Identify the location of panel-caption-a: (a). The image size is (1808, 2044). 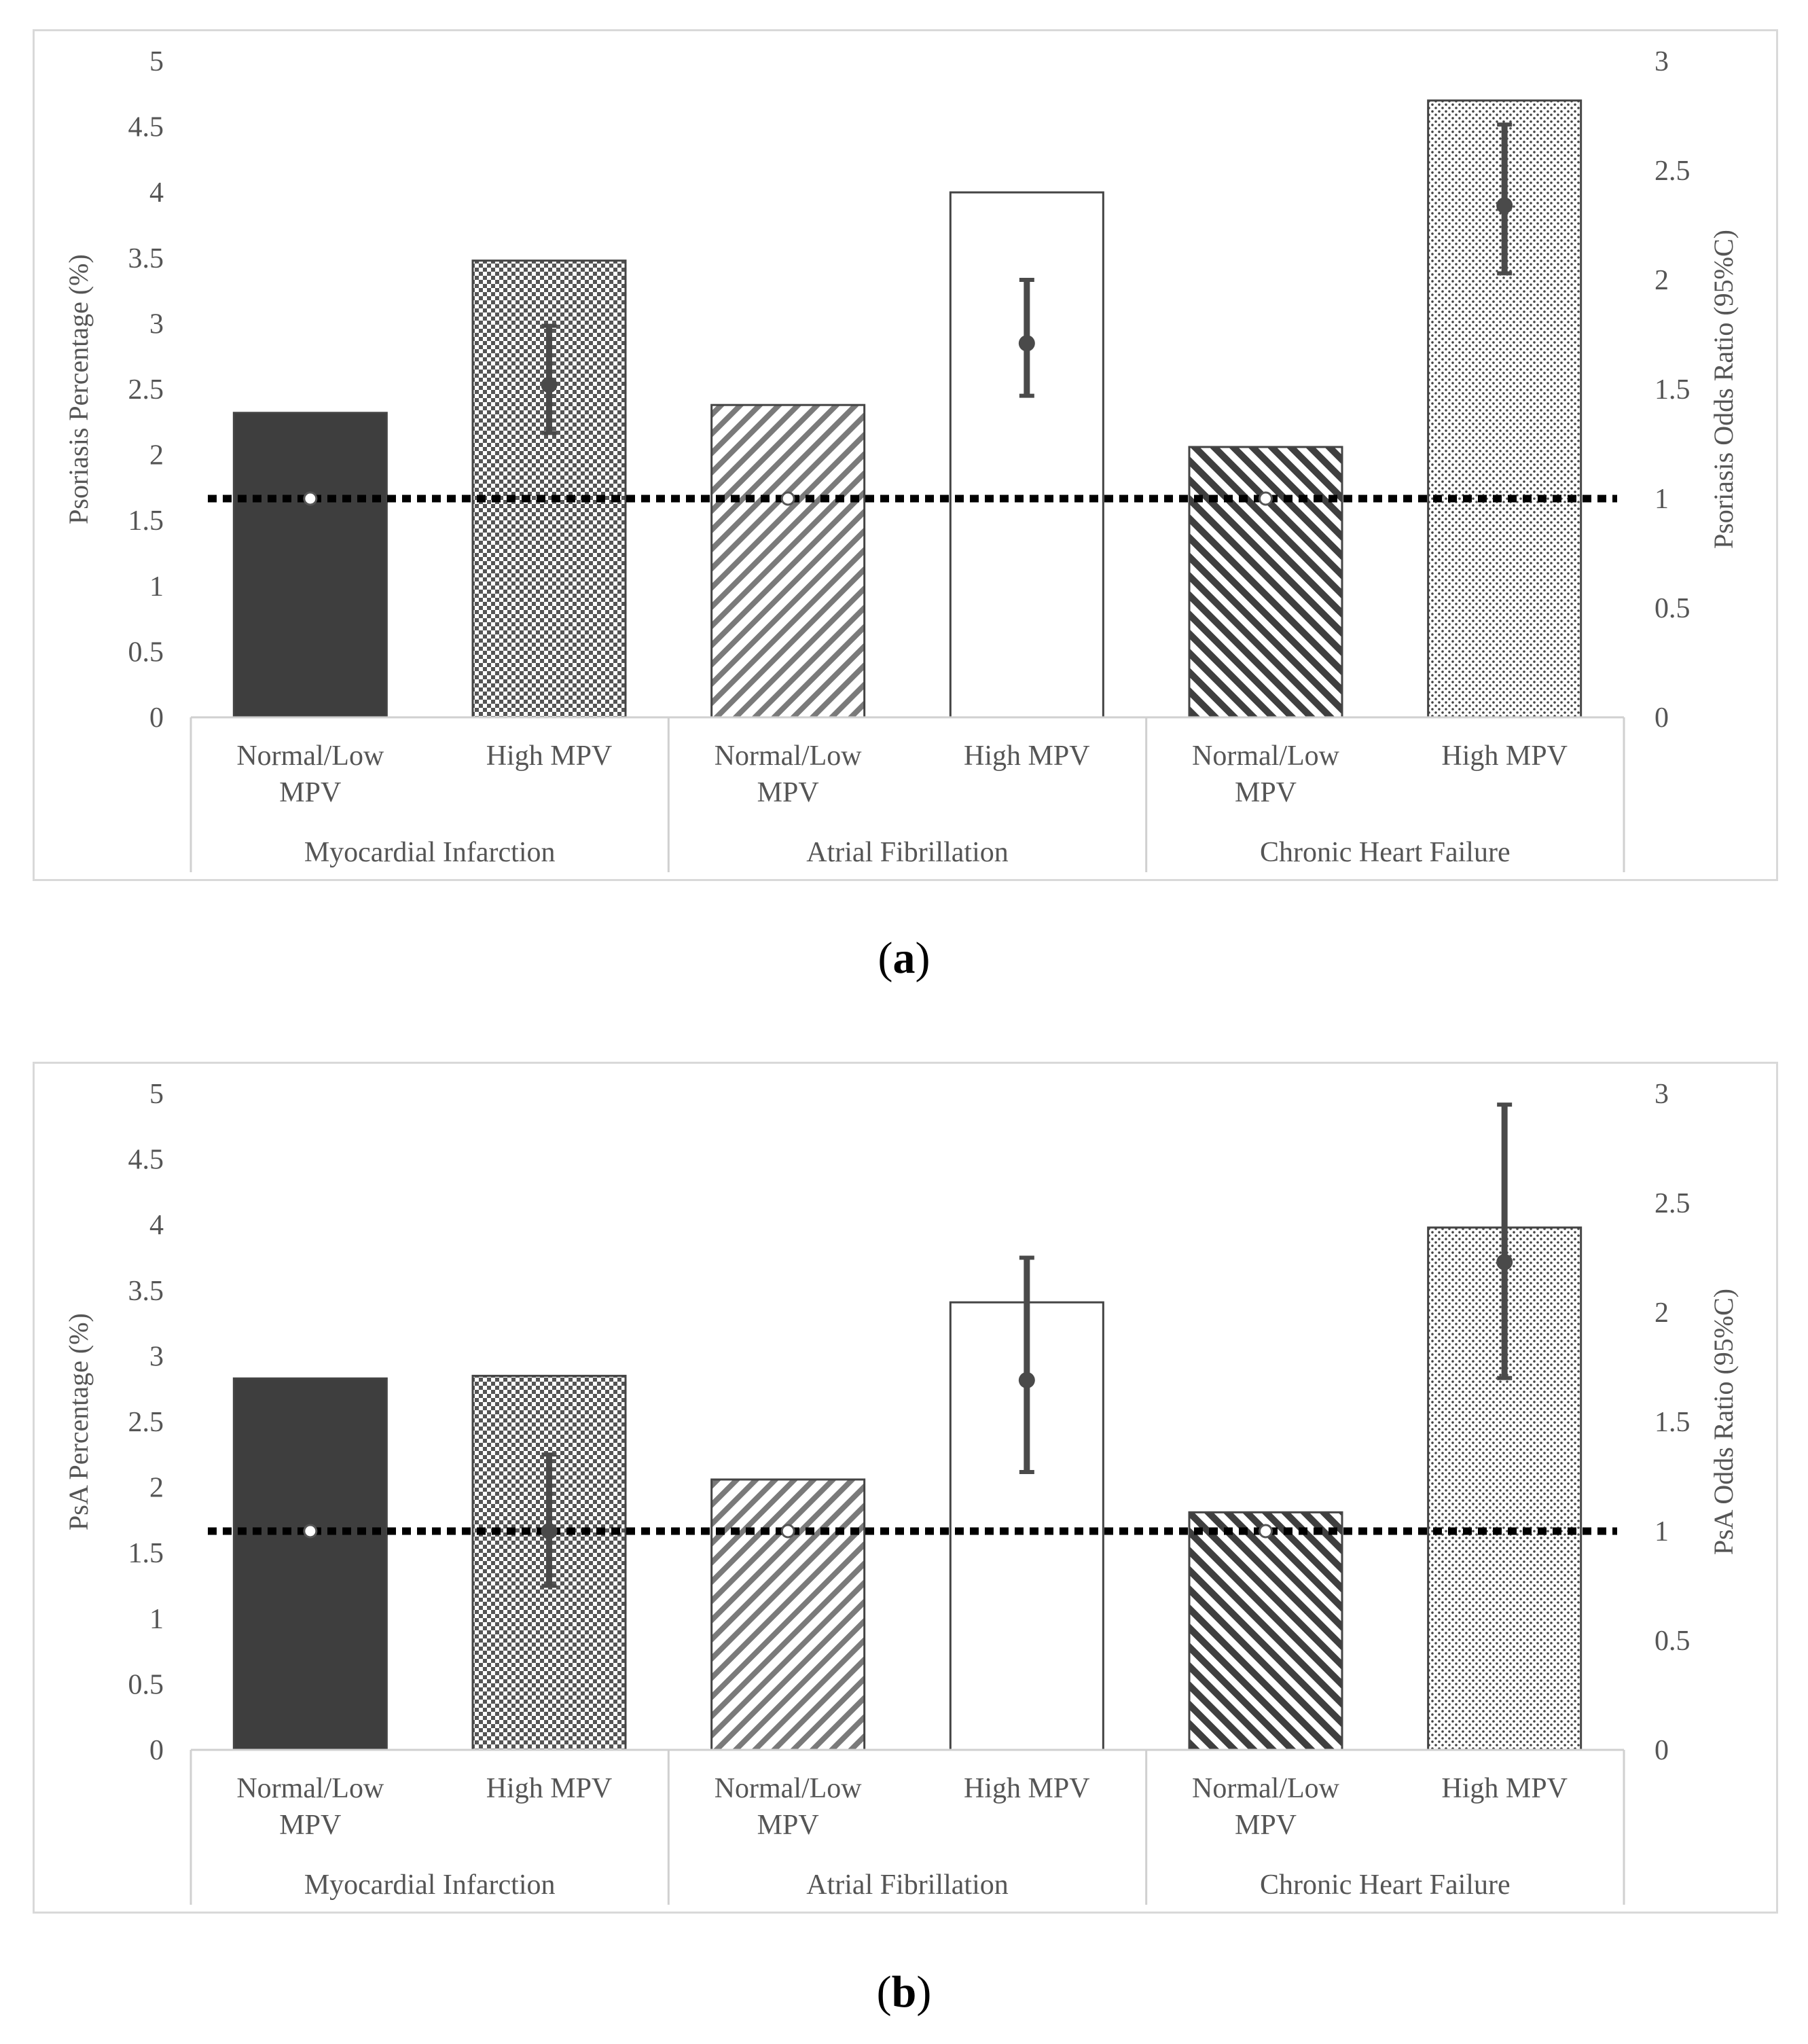
(904, 958).